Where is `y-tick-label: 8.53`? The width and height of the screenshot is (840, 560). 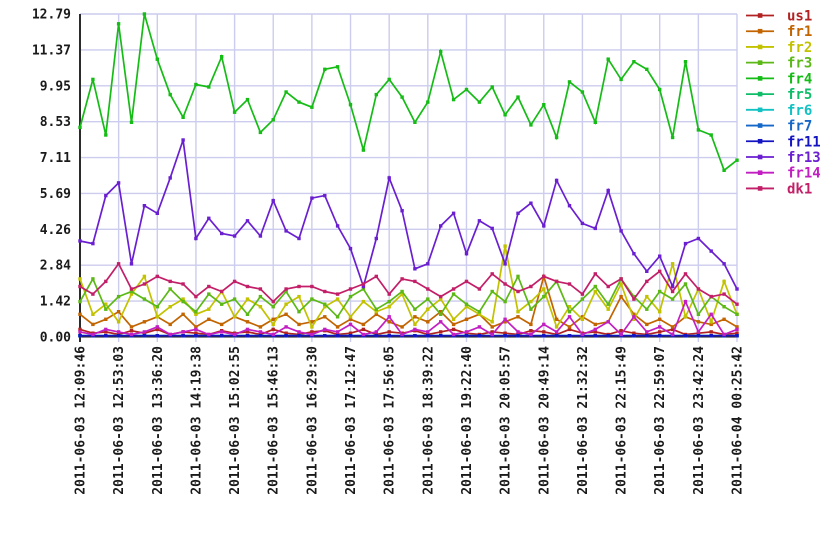
y-tick-label: 8.53 is located at coordinates (55, 122).